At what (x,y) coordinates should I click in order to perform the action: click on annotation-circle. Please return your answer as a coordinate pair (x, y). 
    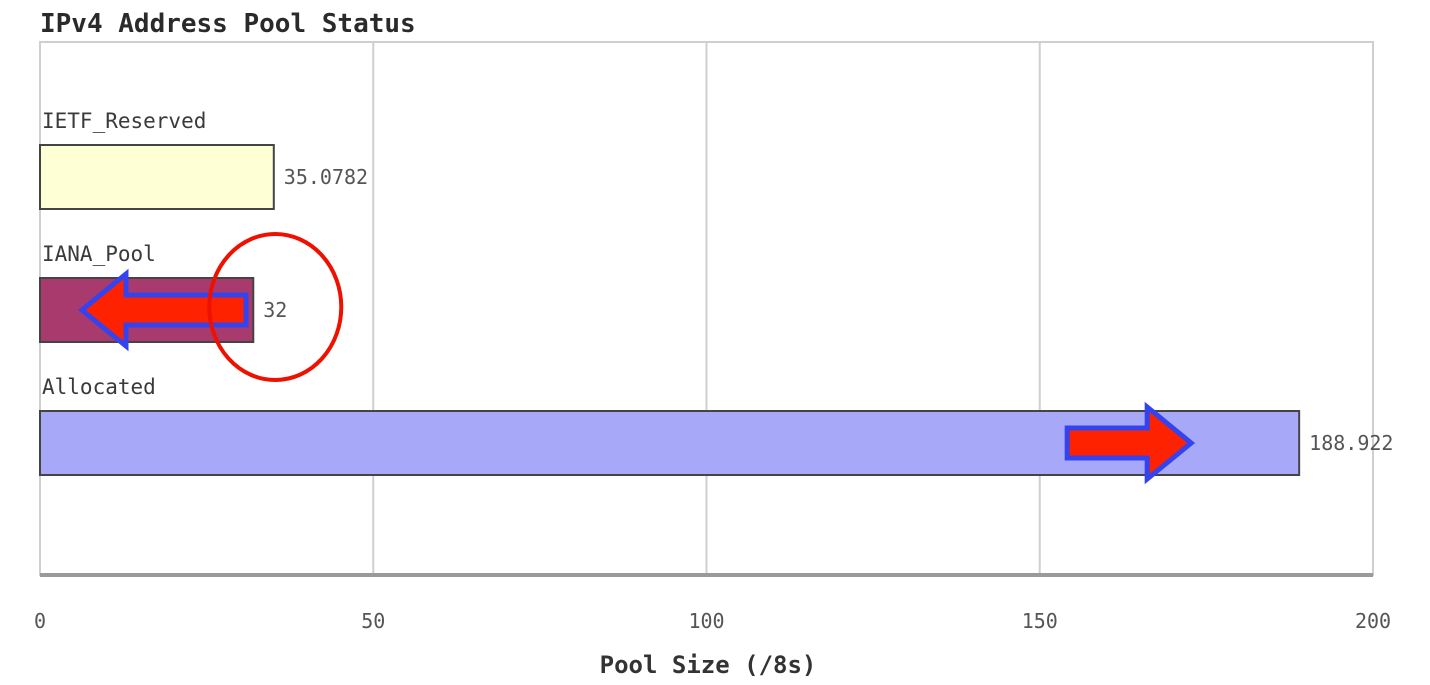
    Looking at the image, I should click on (275, 307).